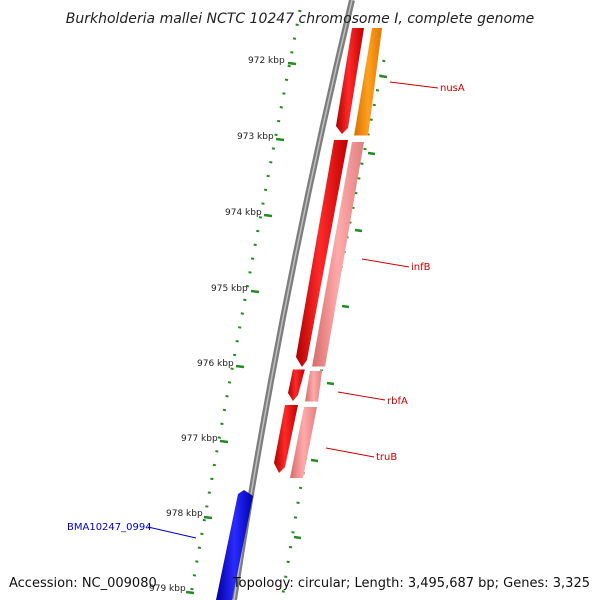 This screenshot has width=600, height=600. I want to click on gene-label-truB: truB, so click(386, 457).